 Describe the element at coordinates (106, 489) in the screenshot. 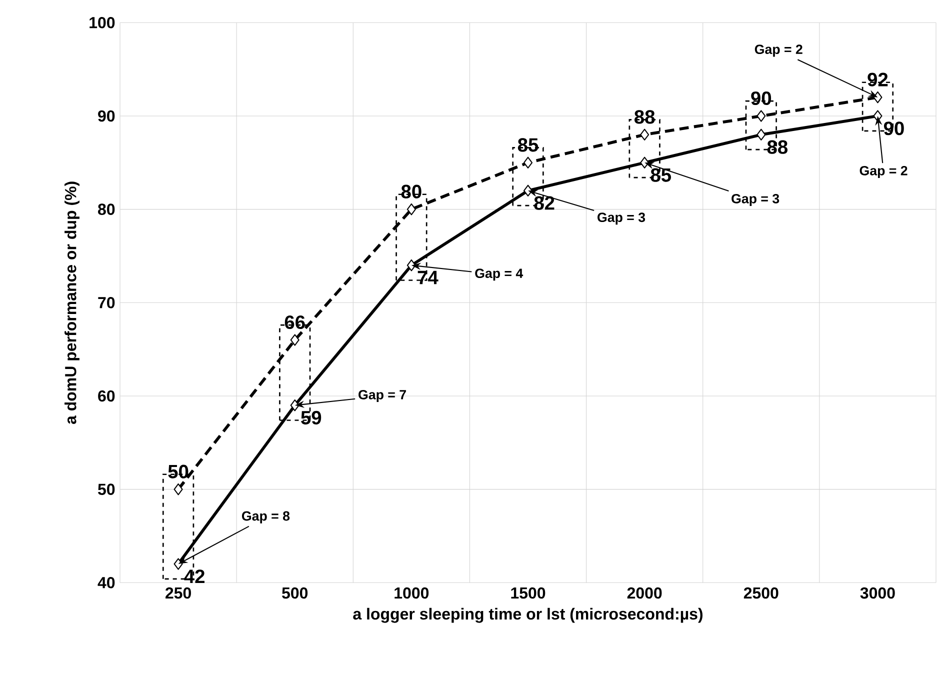

I see `y-tick-label: 50` at that location.